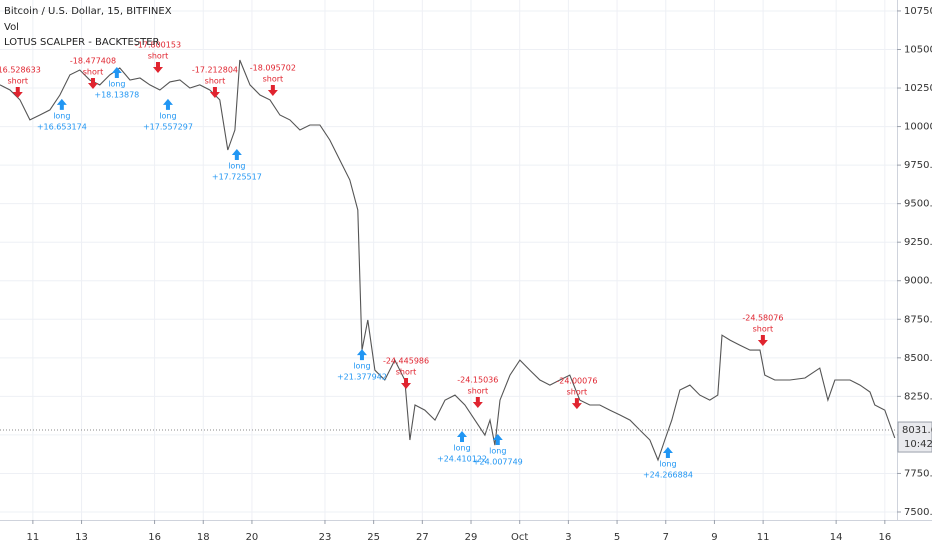  Describe the element at coordinates (918, 512) in the screenshot. I see `y-tick-label: 7500.0` at that location.